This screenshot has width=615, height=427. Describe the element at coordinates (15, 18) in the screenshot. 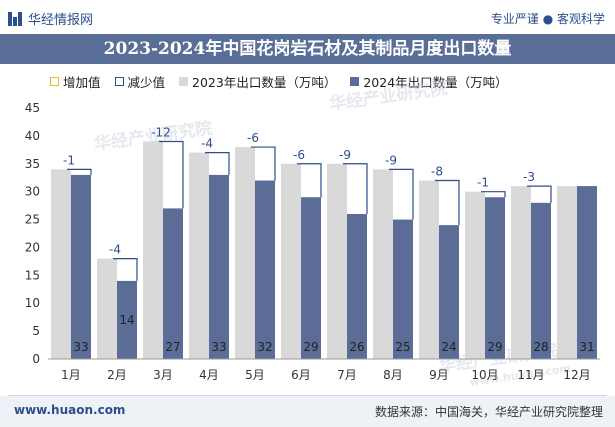

I see `brand-logo-icon` at that location.